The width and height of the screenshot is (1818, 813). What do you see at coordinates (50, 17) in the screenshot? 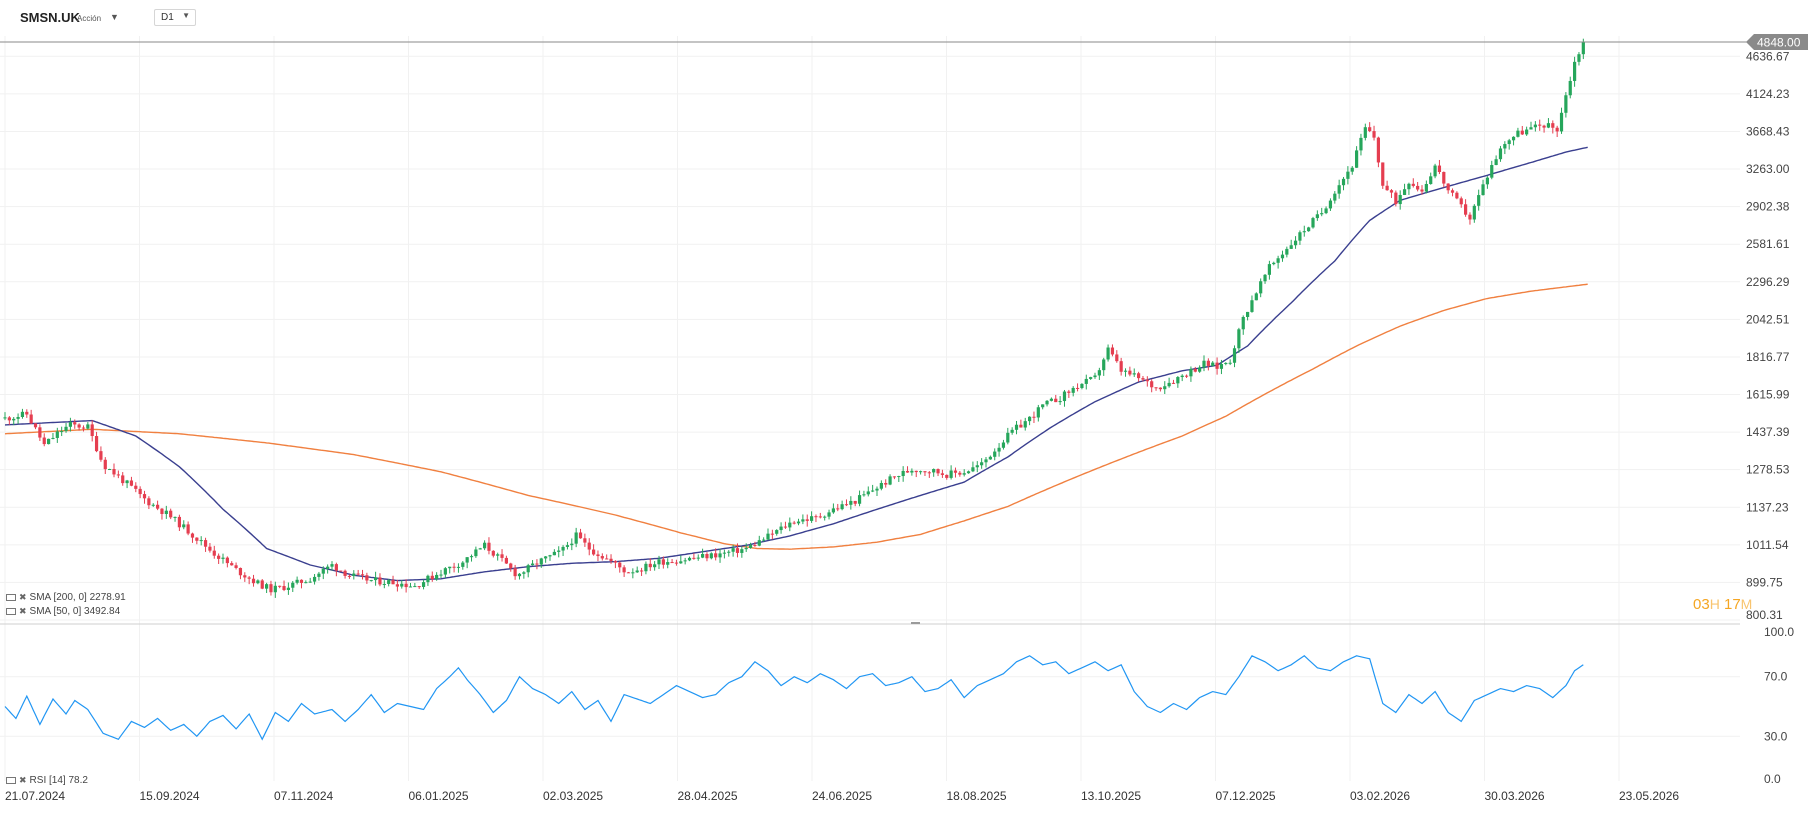
I see `symbol-label: SMSN.UK` at bounding box center [50, 17].